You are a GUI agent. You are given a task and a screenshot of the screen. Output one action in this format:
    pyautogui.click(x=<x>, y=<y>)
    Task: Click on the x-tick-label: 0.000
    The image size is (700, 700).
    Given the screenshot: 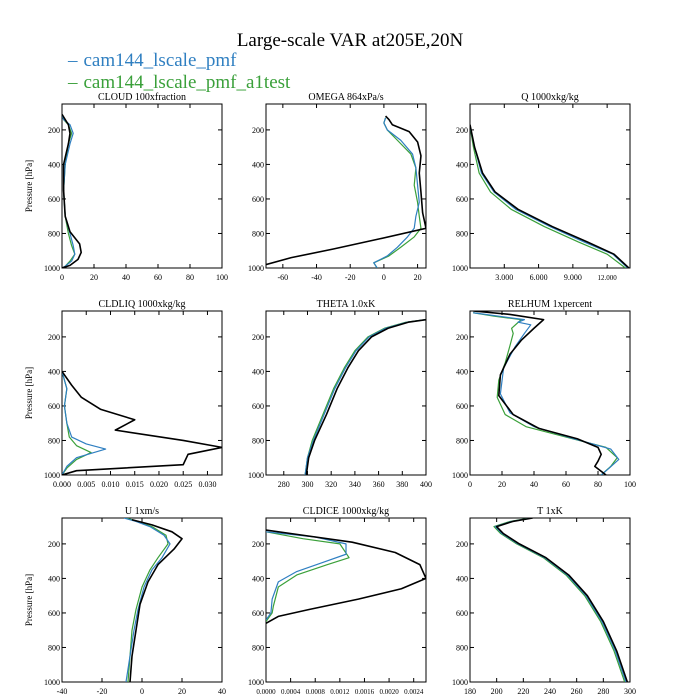 What is the action you would take?
    pyautogui.click(x=62, y=484)
    